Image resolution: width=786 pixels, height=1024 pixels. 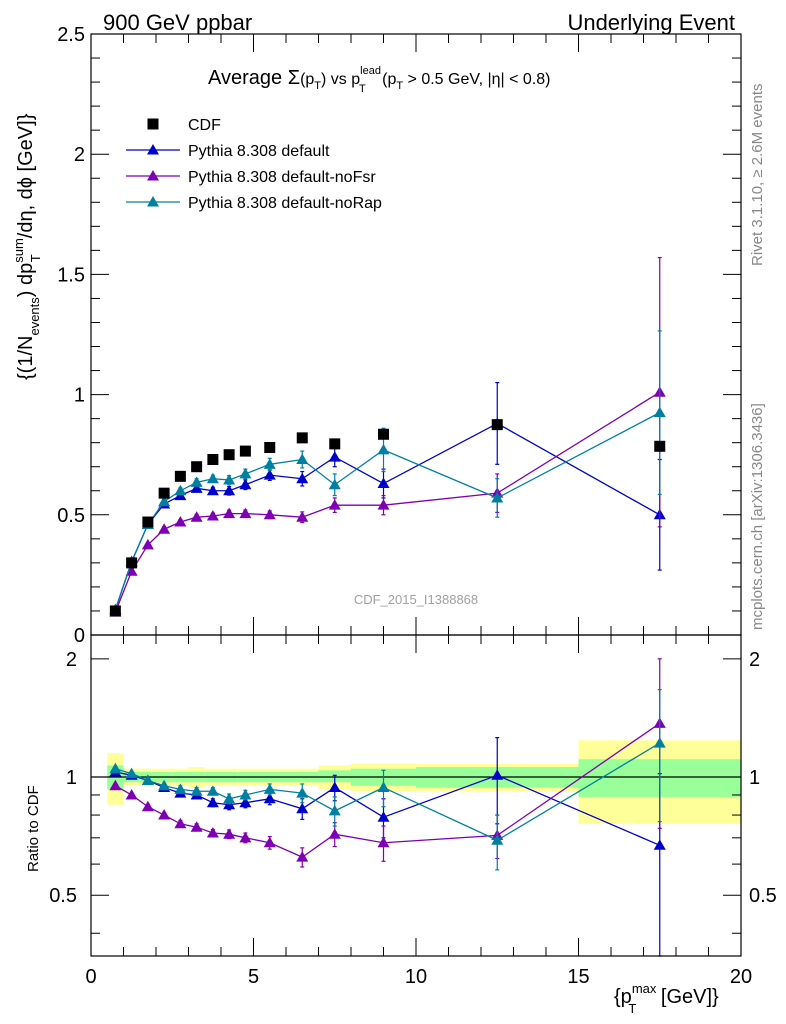 I want to click on title-sub-t-2: T, so click(x=362, y=89).